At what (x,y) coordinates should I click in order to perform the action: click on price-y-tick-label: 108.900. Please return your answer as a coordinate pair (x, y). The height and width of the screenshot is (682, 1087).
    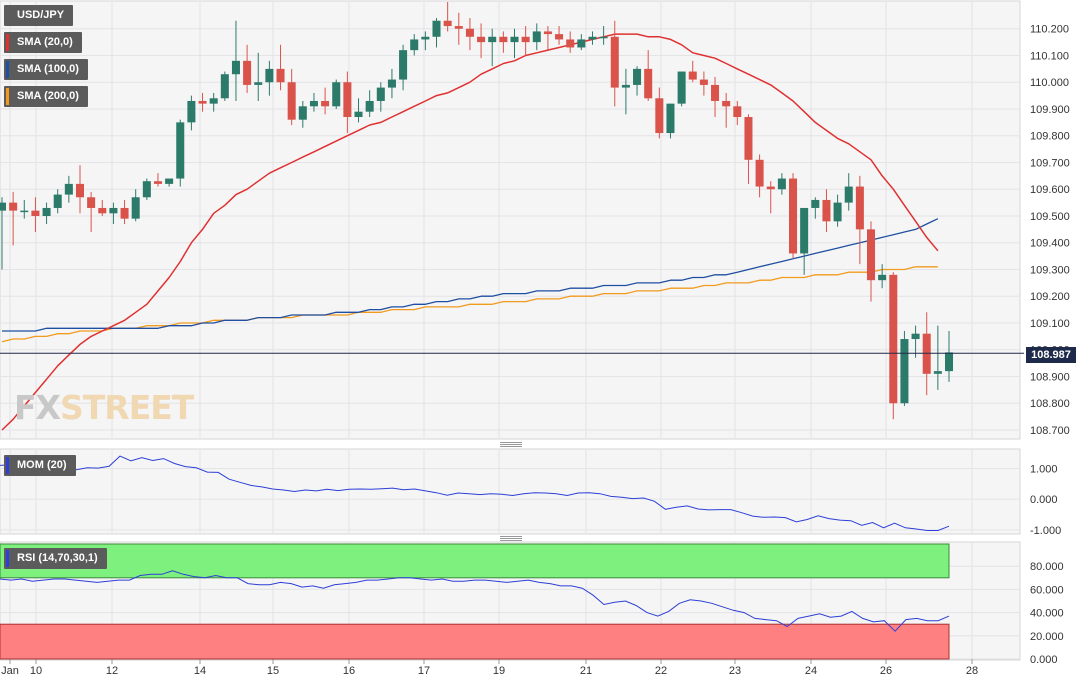
    Looking at the image, I should click on (1050, 377).